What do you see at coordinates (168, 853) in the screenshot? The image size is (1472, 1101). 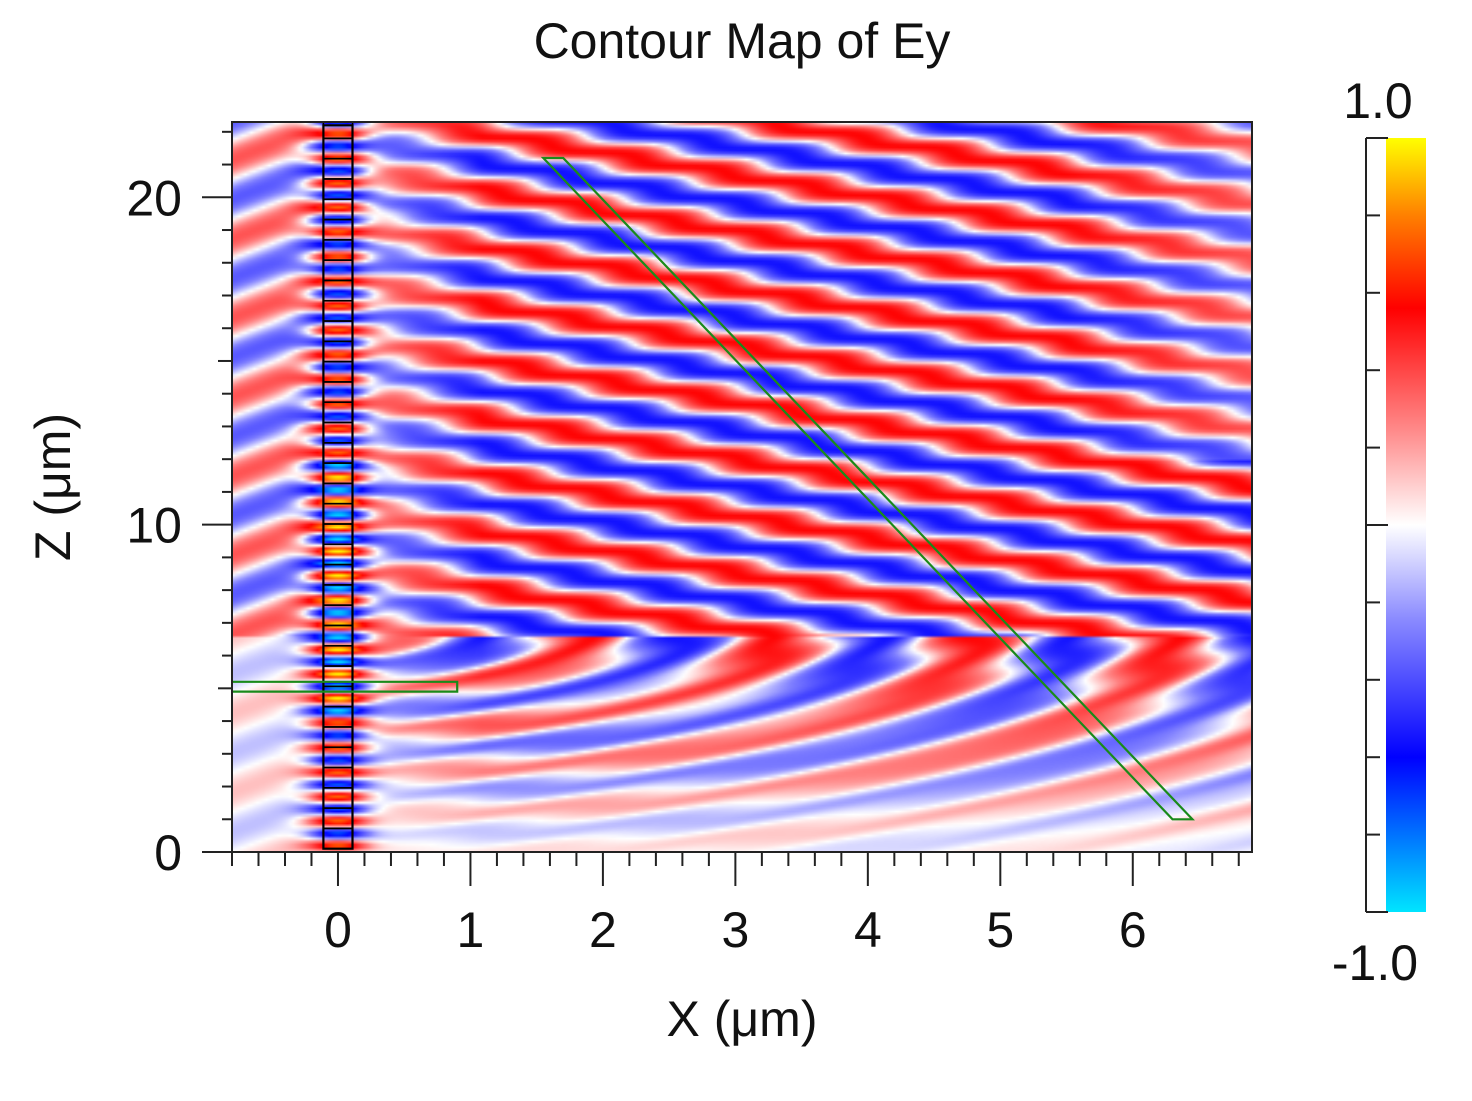 I see `y-tick-label: 0` at bounding box center [168, 853].